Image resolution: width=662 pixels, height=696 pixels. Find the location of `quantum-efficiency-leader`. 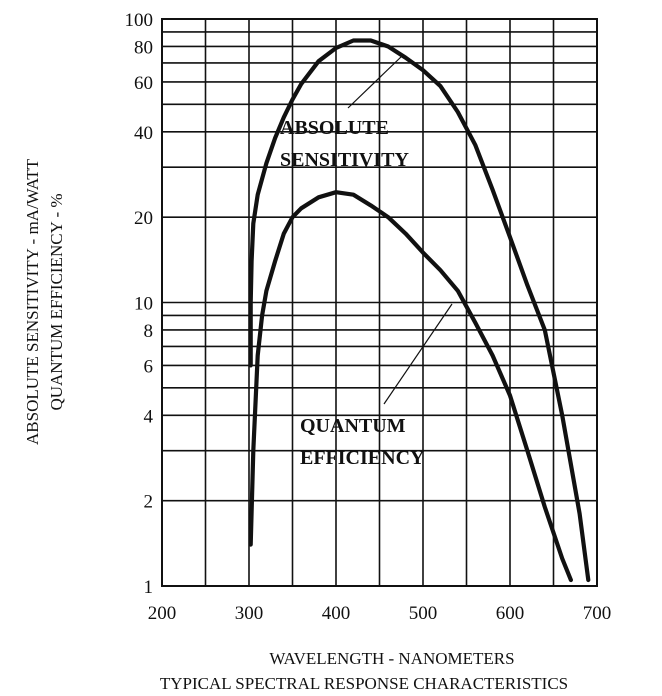

quantum-efficiency-leader is located at coordinates (418, 354).